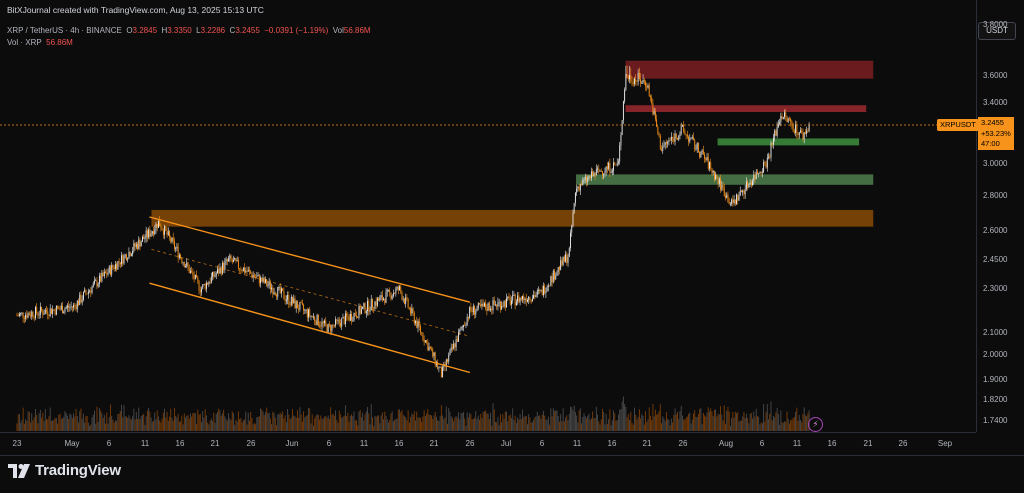  I want to click on date-tick-label: 6, so click(542, 443).